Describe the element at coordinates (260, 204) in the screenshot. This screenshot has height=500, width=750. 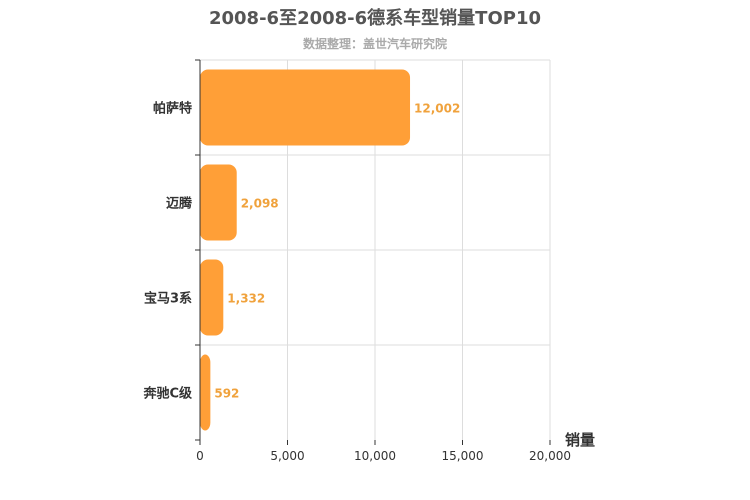
I see `bar-value-label: 2,098` at that location.